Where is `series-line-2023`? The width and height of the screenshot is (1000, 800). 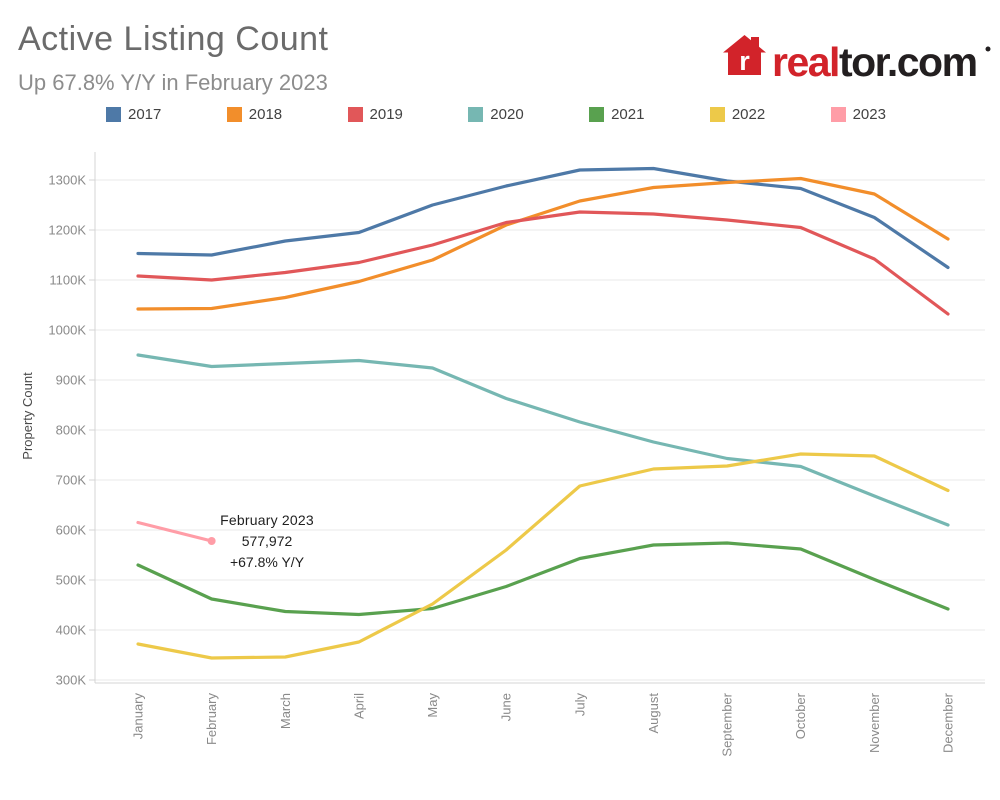
series-line-2023 is located at coordinates (175, 531).